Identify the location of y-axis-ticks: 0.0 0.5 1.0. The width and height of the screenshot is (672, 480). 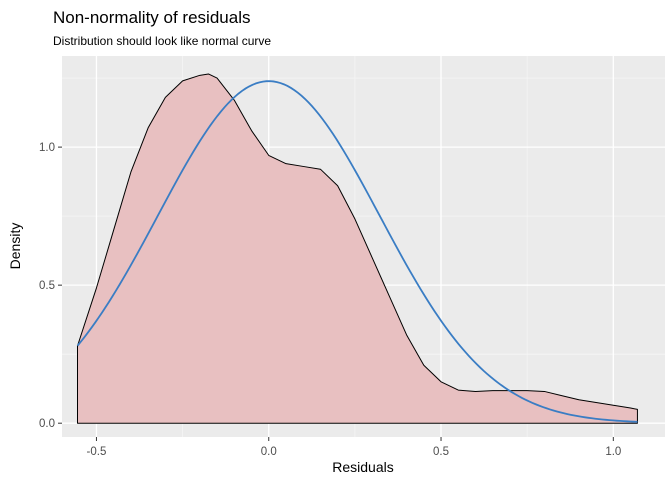
(50, 286).